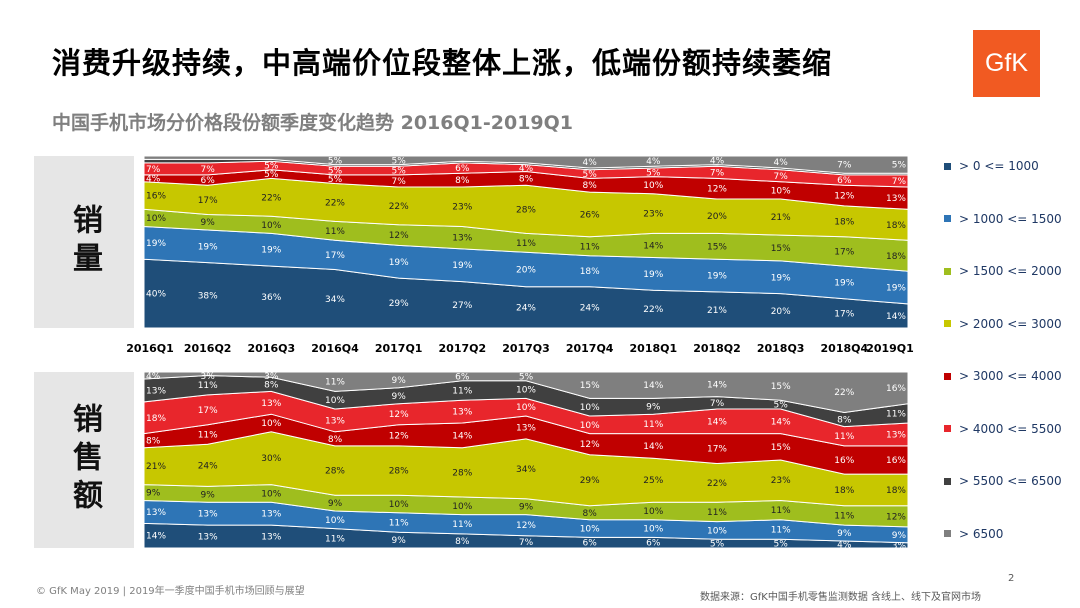 This screenshot has height=608, width=1080. I want to click on legend-item: > 1500 <= 2000, so click(1003, 271).